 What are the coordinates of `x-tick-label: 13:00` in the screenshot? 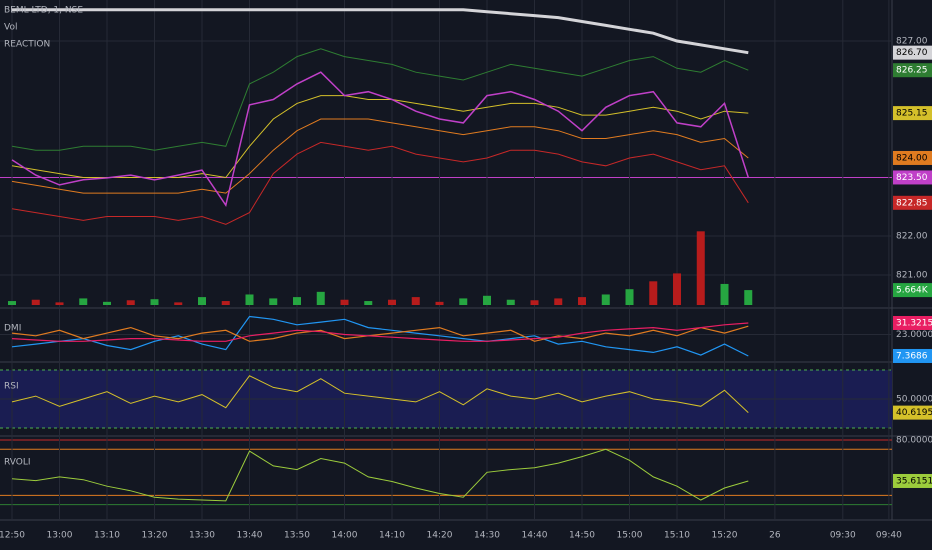 It's located at (60, 536).